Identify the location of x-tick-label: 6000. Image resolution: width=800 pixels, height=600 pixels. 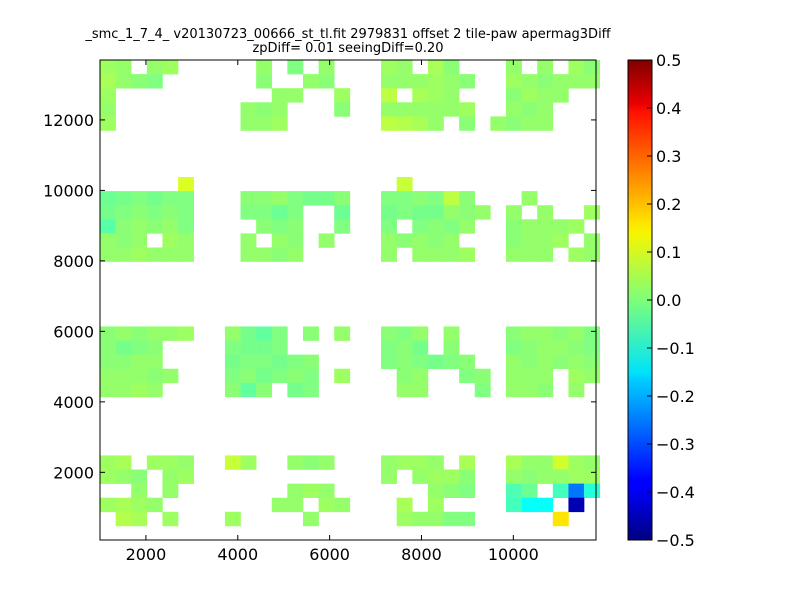
(329, 554).